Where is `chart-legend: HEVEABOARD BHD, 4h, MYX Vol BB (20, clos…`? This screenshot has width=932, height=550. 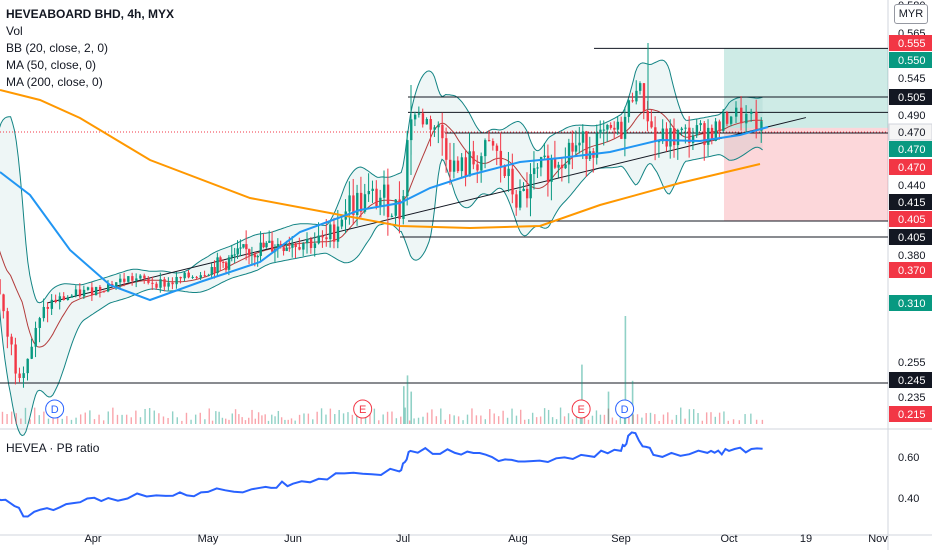 chart-legend: HEVEABOARD BHD, 4h, MYX Vol BB (20, clos… is located at coordinates (90, 48).